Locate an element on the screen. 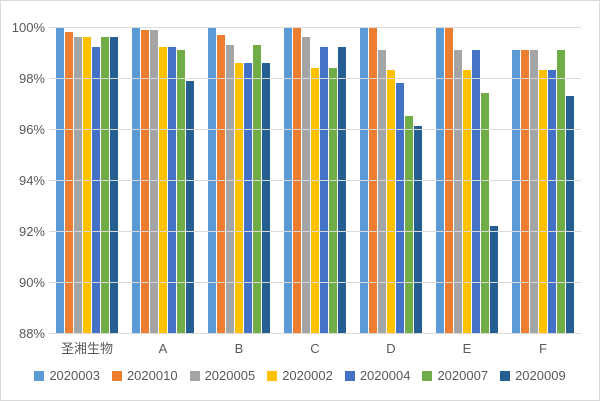 The image size is (600, 401). legend-item-2020010: 2020010 is located at coordinates (144, 375).